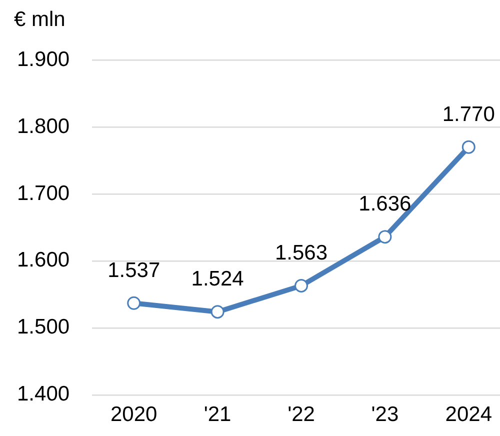 This screenshot has width=500, height=436. Describe the element at coordinates (43, 327) in the screenshot. I see `y-tick-label: 1.500` at that location.